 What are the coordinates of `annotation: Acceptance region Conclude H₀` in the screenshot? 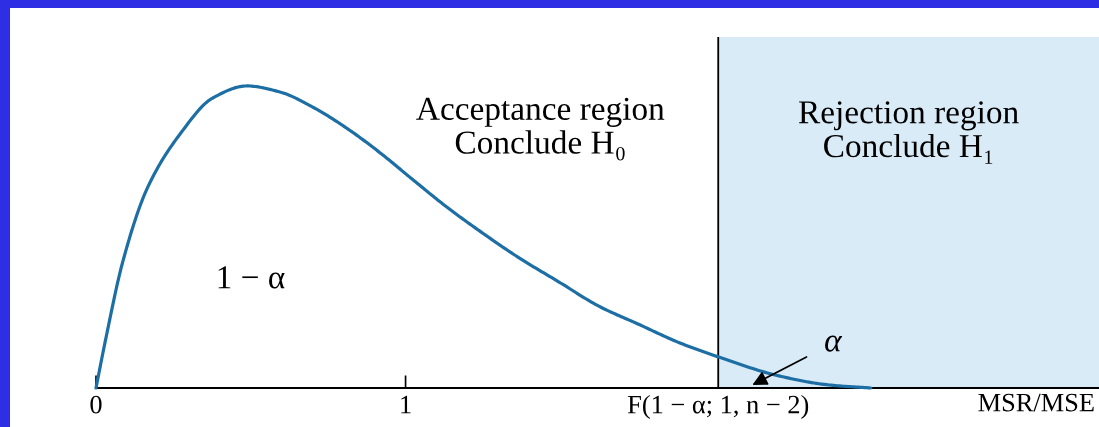 It's located at (540, 129).